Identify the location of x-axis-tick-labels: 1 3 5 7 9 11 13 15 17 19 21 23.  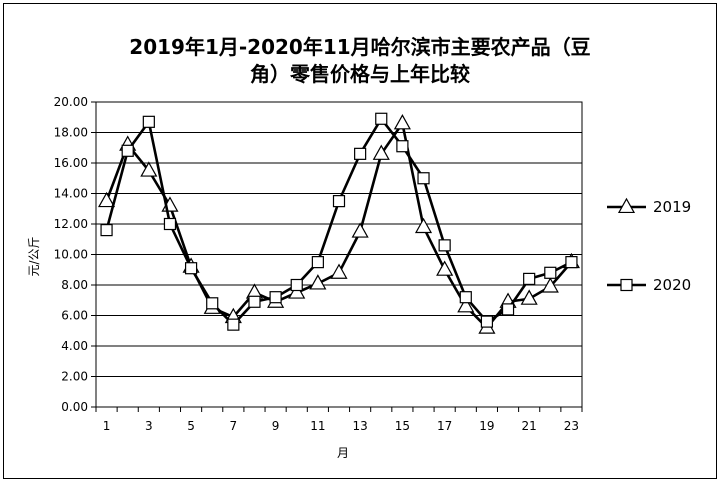
(341, 426).